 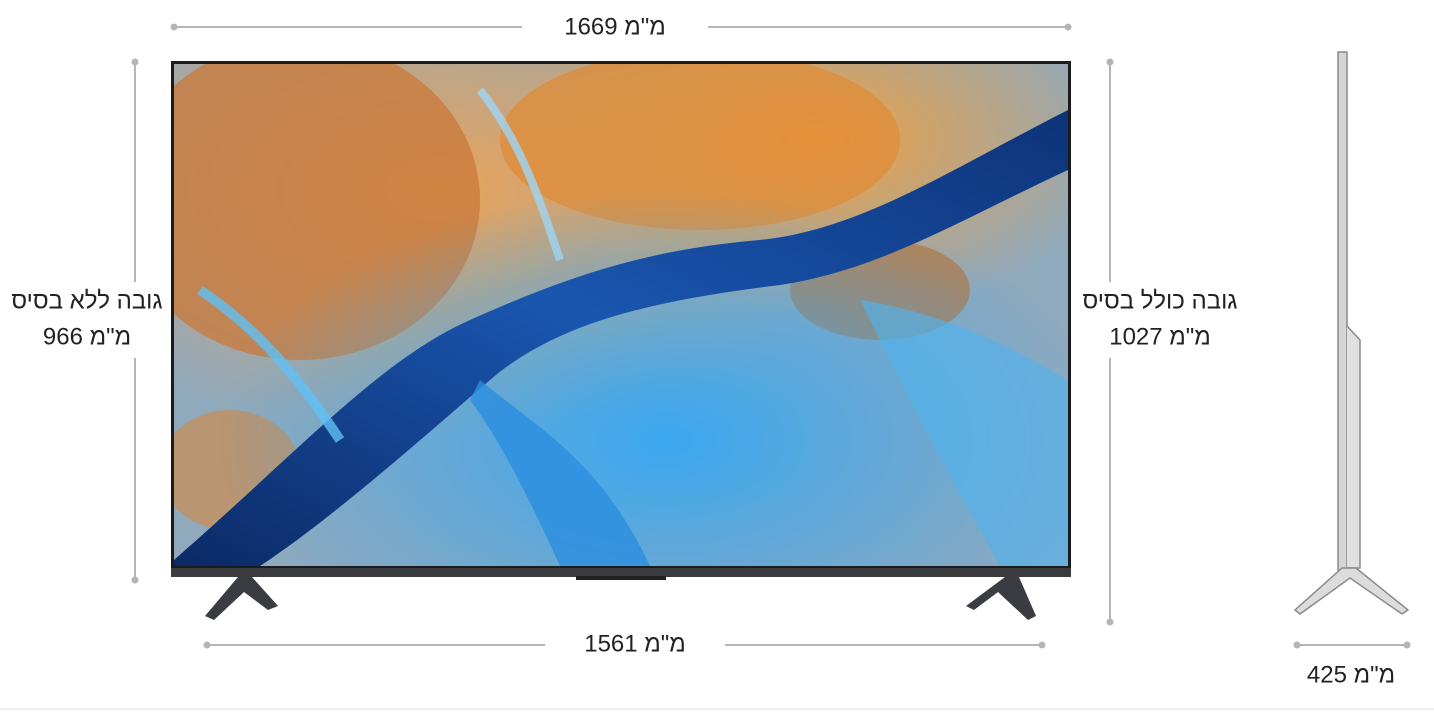 I want to click on tv-side-view, so click(x=1351, y=333).